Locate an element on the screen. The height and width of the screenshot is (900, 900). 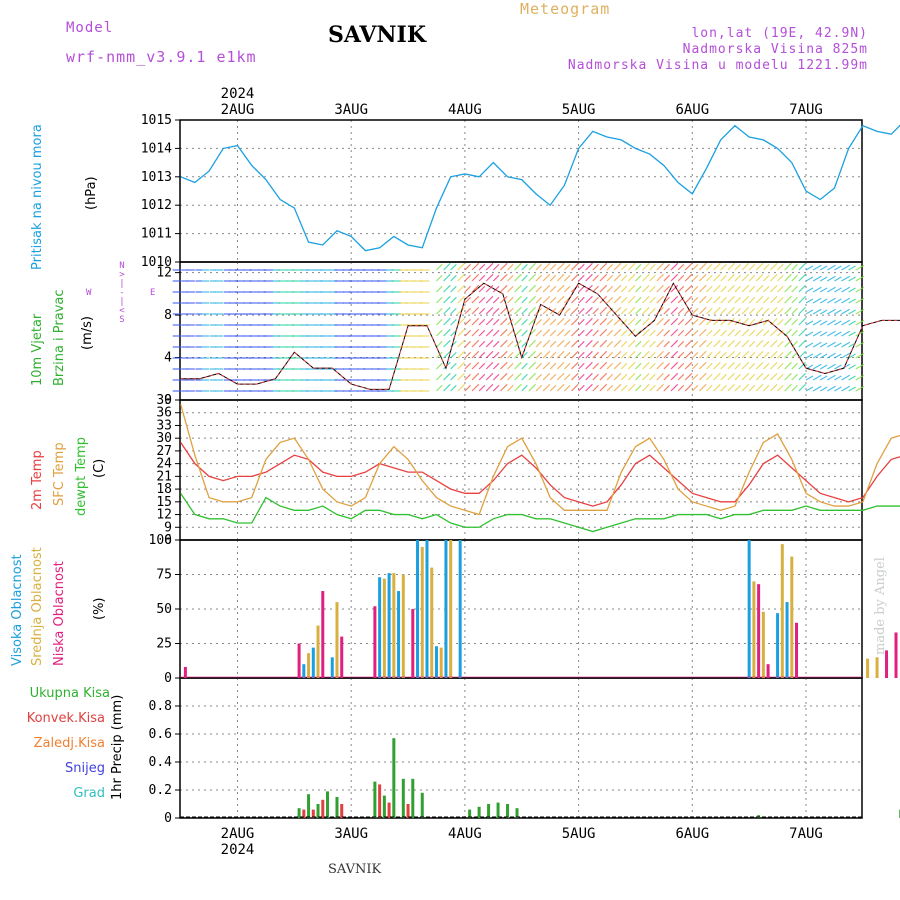
y-tick-label: 6 is located at coordinates (168, 540).